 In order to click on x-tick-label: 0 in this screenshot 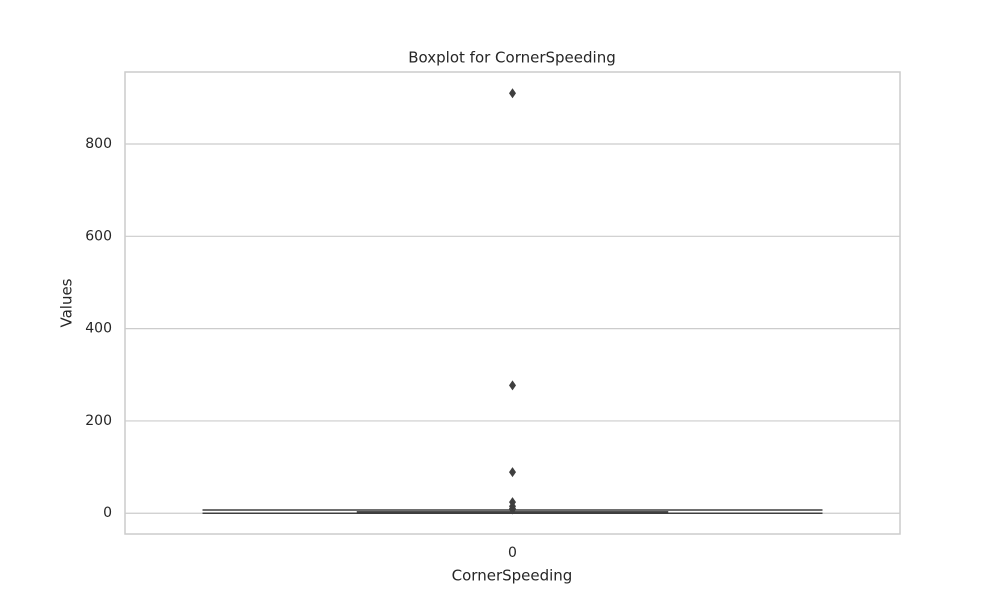, I will do `click(512, 553)`.